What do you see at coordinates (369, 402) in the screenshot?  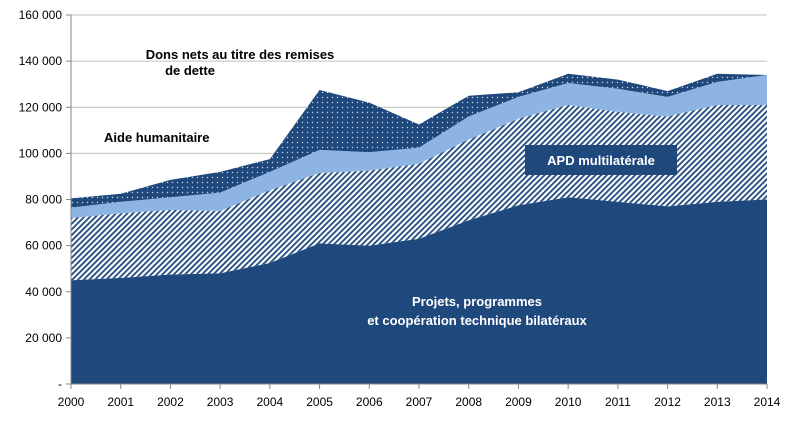 I see `x-tick-label: 2006` at bounding box center [369, 402].